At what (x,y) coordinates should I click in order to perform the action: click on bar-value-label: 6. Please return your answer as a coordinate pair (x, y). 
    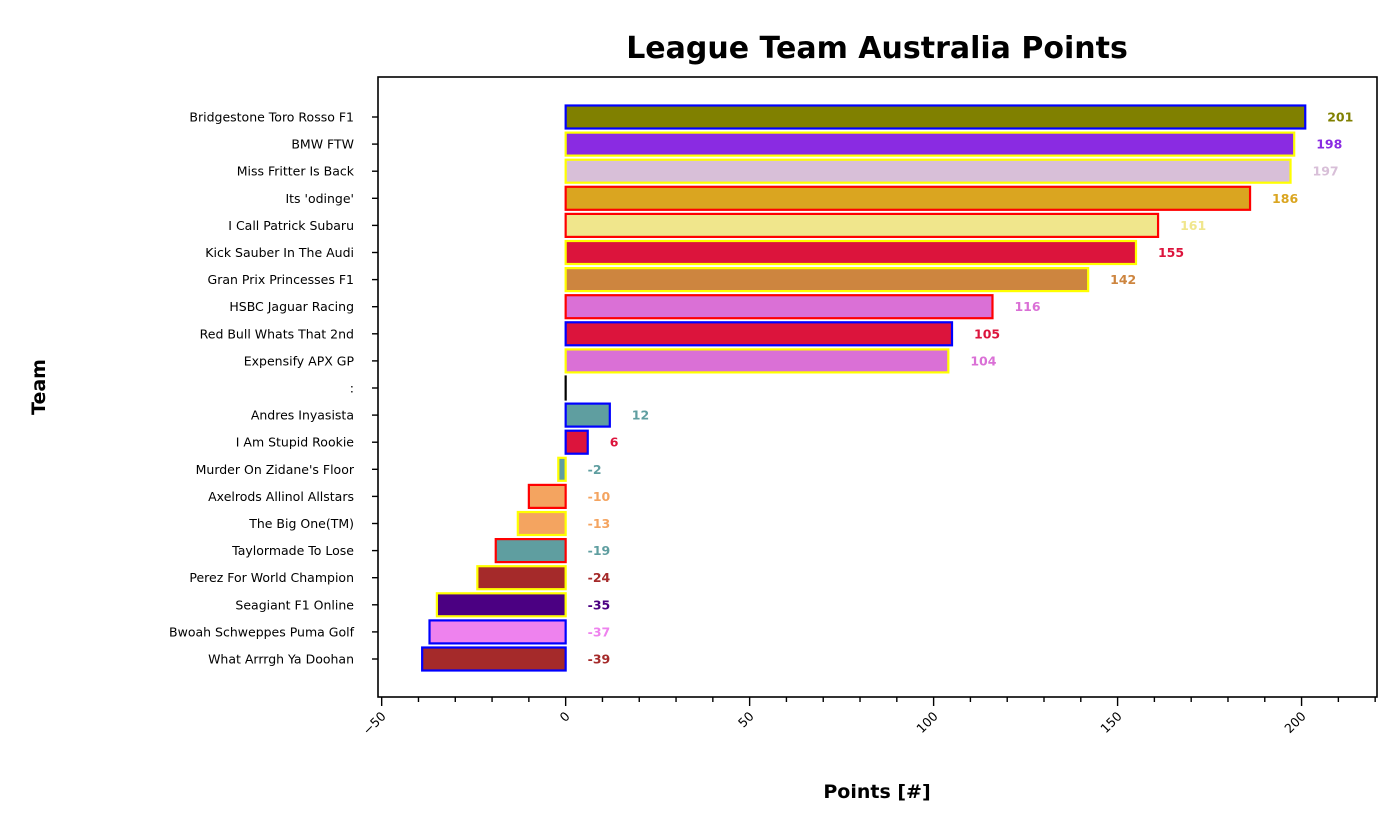
    Looking at the image, I should click on (614, 442).